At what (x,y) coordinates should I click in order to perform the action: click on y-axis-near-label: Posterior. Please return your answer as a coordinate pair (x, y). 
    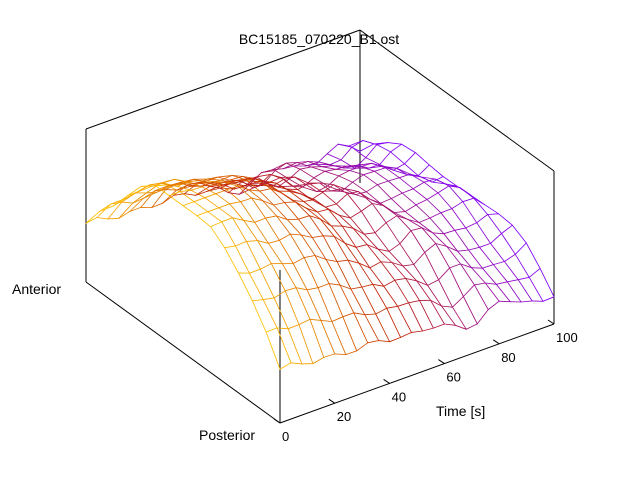
    Looking at the image, I should click on (227, 435).